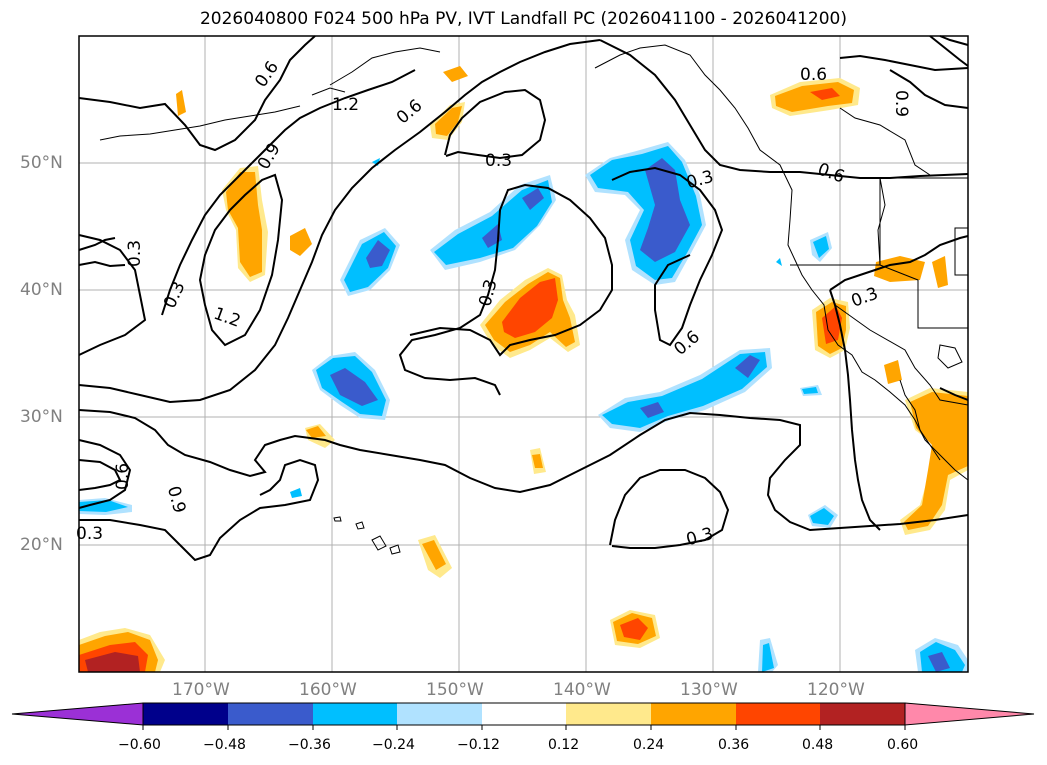 The height and width of the screenshot is (765, 1047). What do you see at coordinates (201, 690) in the screenshot?
I see `lon-label: 170°W` at bounding box center [201, 690].